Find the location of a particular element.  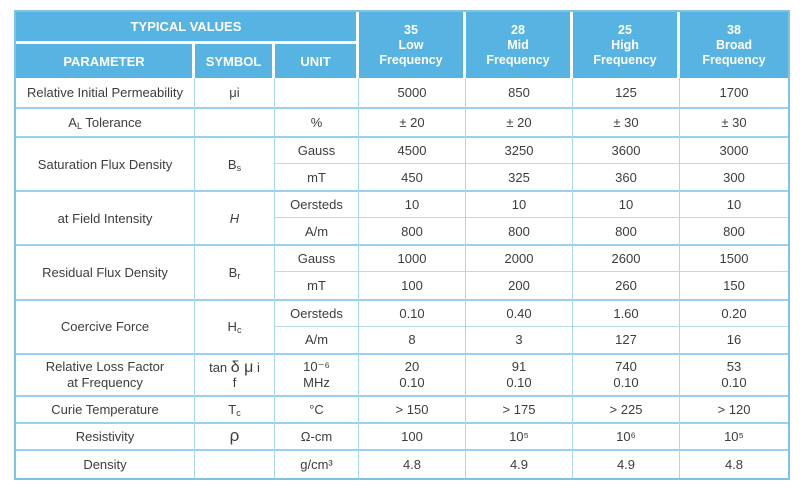

value-cell: 1500 is located at coordinates (734, 258).